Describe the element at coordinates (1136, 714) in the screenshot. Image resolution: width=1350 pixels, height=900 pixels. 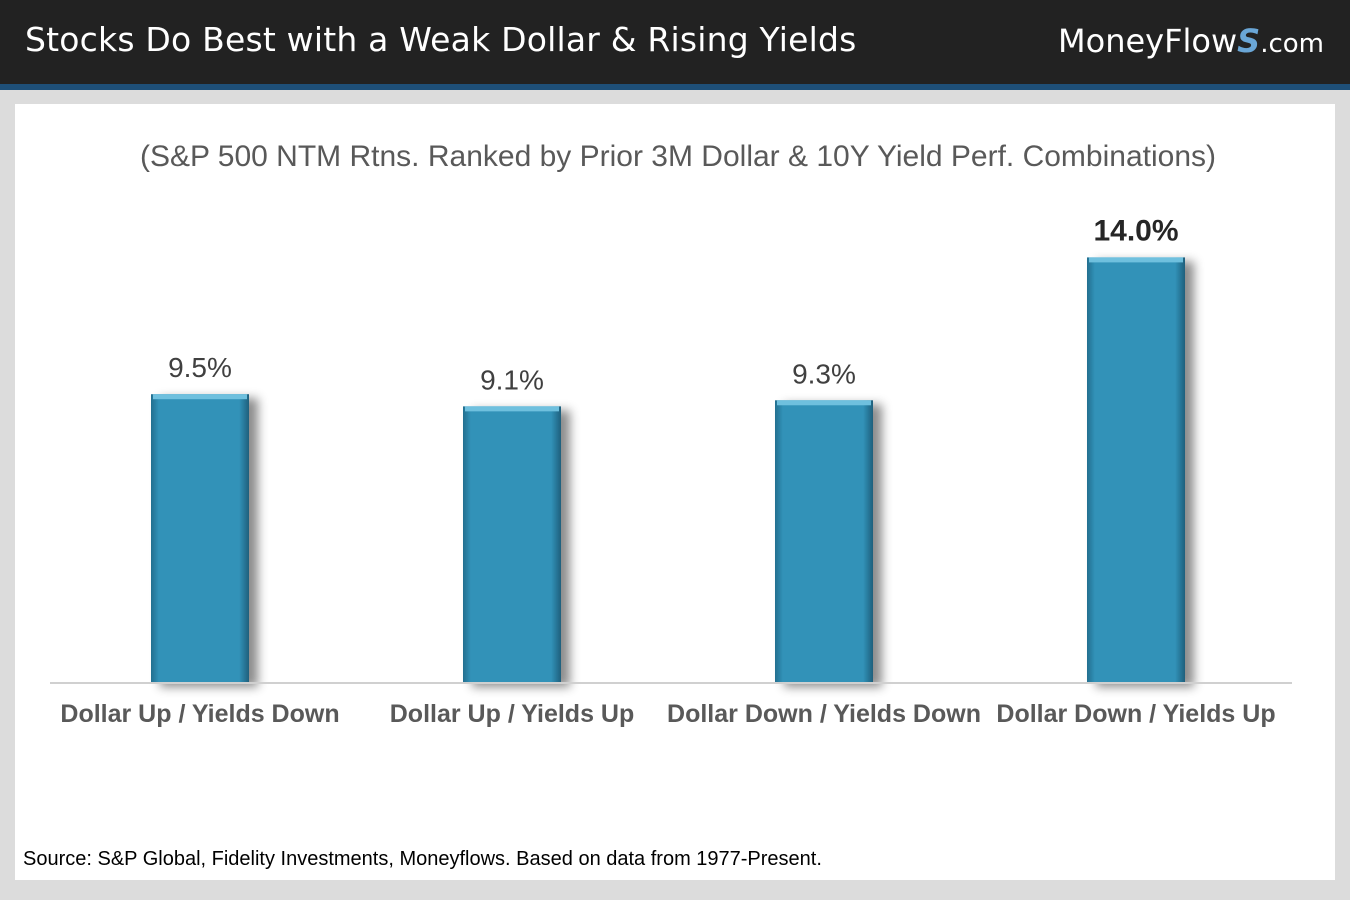
I see `category-label-4: Dollar Down / Yields Up` at that location.